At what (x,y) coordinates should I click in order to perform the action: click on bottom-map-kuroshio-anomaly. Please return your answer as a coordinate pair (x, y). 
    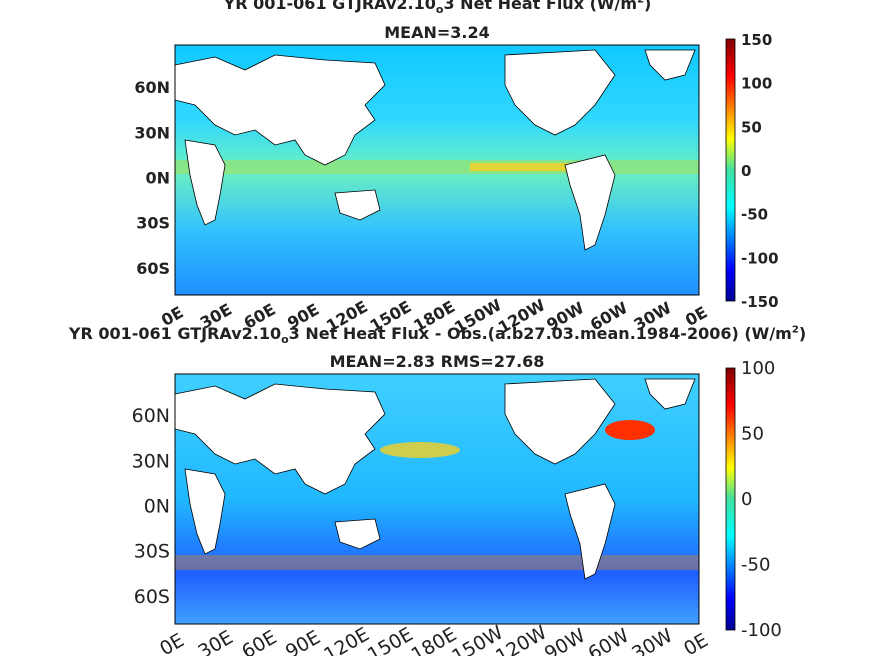
    Looking at the image, I should click on (420, 450).